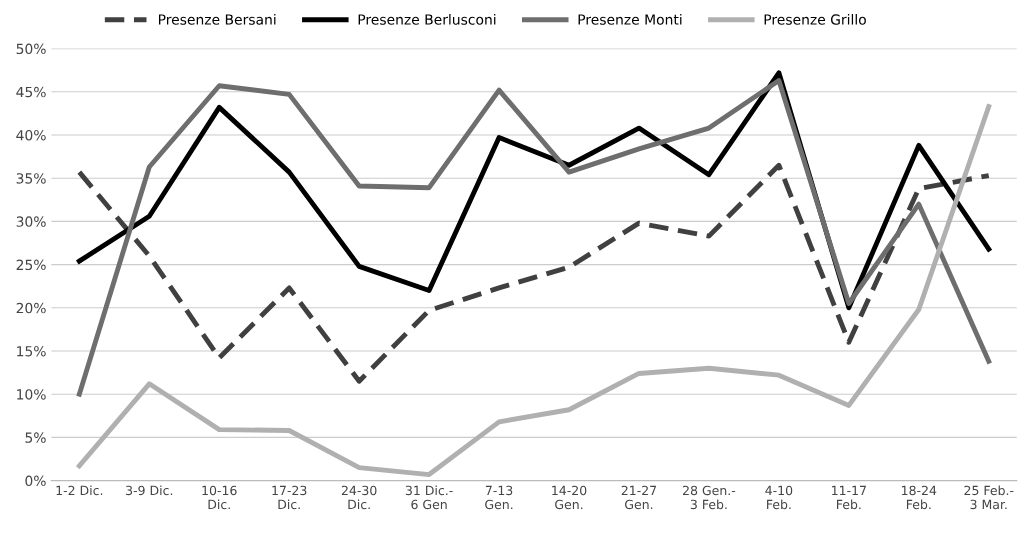 The image size is (1027, 540). Describe the element at coordinates (31, 178) in the screenshot. I see `y-tick-label: 35%` at that location.